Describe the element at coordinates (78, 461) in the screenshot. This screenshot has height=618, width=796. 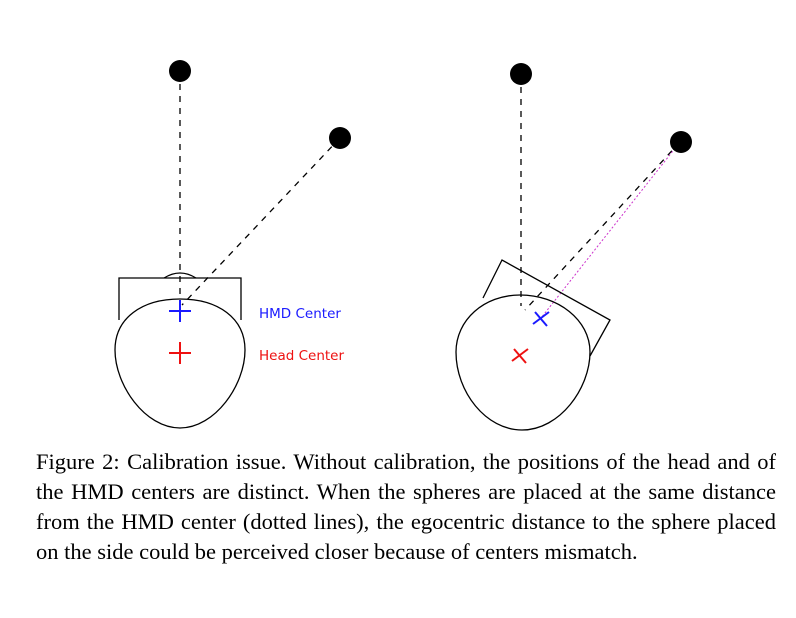
I see `figure-number: Figure 2:` at that location.